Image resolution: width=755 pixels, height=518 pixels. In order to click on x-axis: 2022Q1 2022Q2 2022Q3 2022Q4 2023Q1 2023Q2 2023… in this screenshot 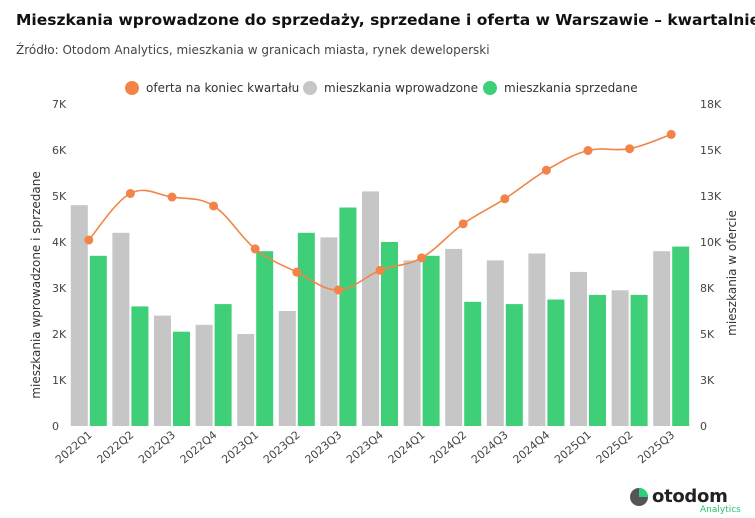, I will do `click(365, 447)`.